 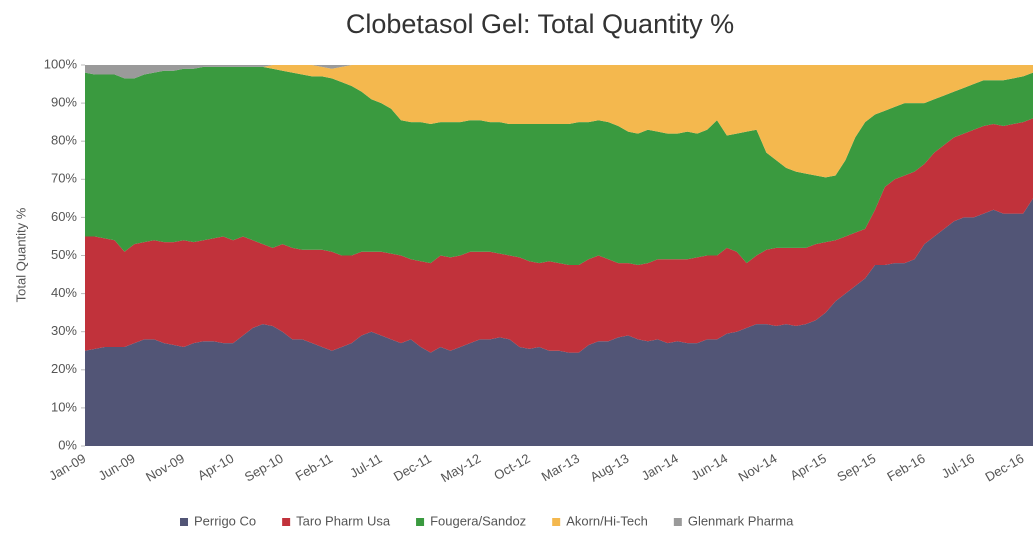 What do you see at coordinates (117, 467) in the screenshot?
I see `x-tick-label: Jun-09` at bounding box center [117, 467].